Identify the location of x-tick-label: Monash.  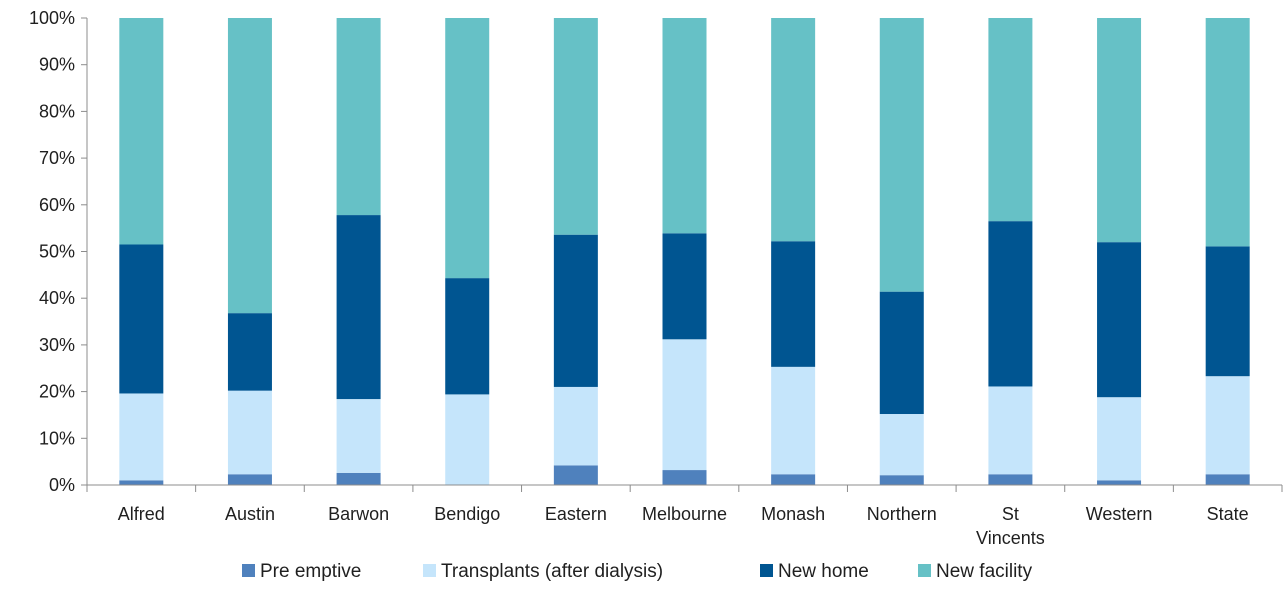
(793, 514).